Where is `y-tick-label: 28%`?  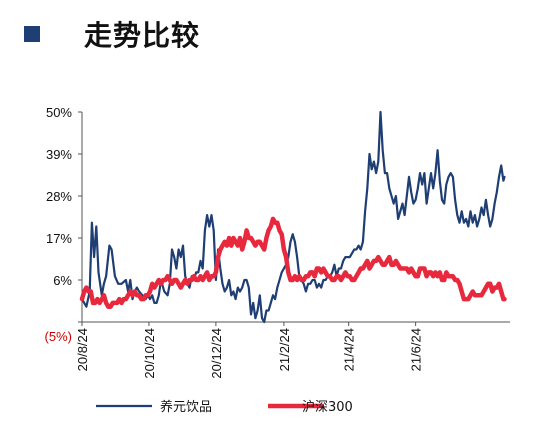 y-tick-label: 28% is located at coordinates (59, 196).